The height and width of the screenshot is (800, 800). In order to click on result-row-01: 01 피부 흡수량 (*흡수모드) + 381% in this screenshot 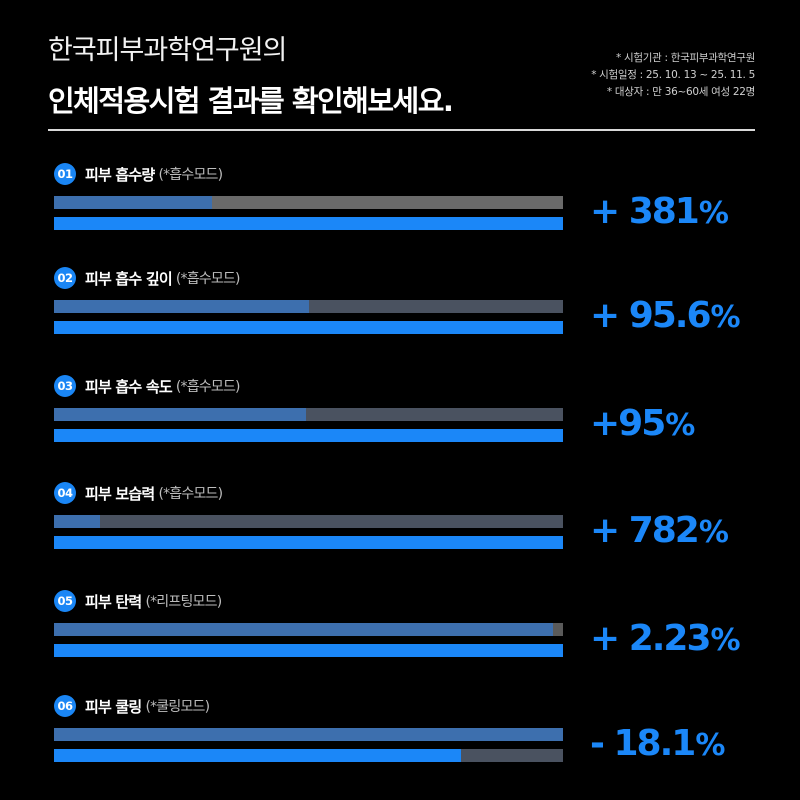, I will do `click(400, 213)`.